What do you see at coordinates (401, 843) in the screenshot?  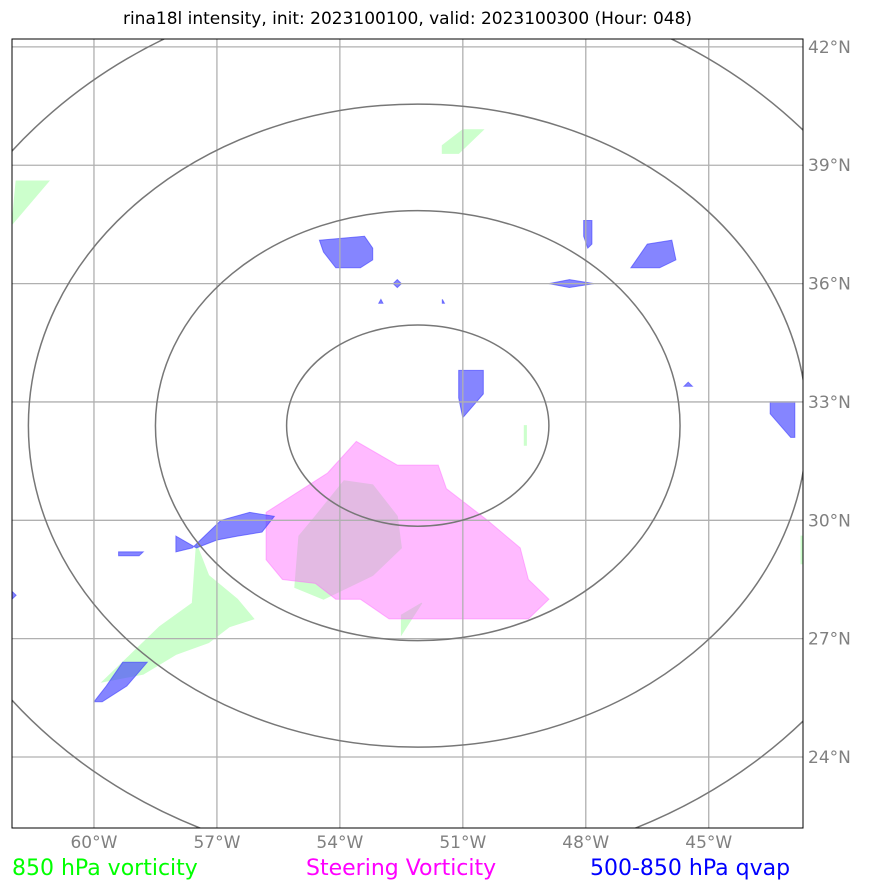 I see `longitude-tick-labels: 60°W 57°W 54°W 51°W 48°W 45°W` at bounding box center [401, 843].